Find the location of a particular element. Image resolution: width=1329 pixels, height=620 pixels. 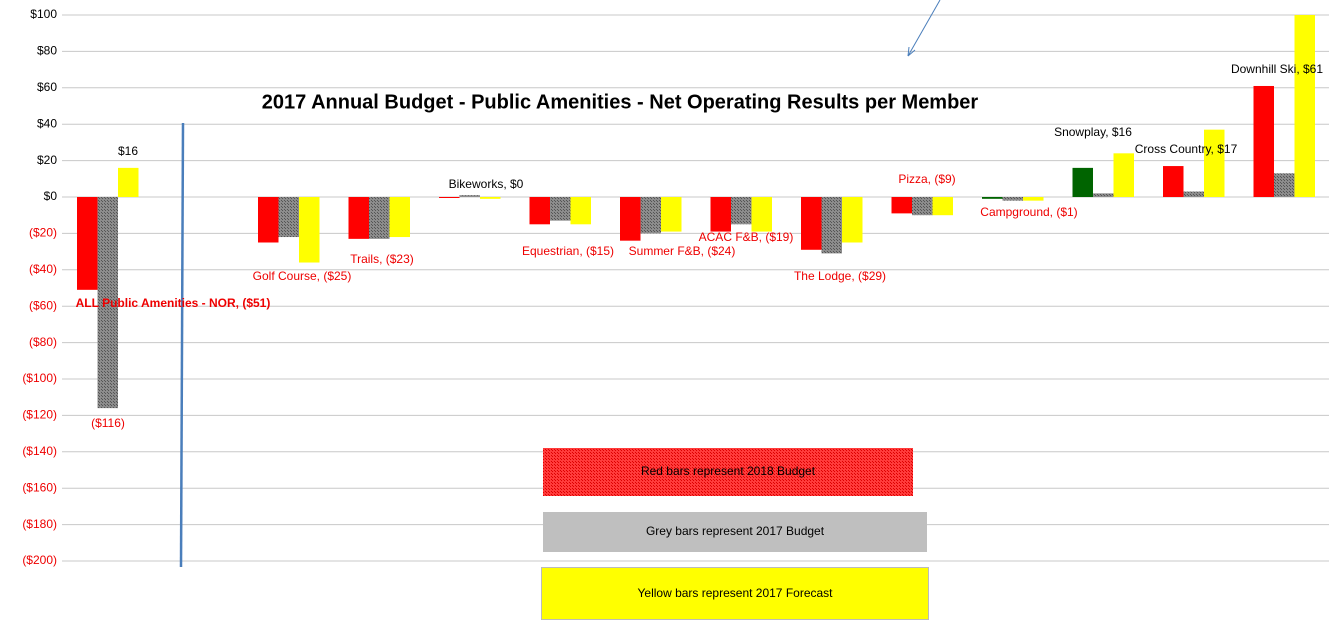

y-tick-label: ($160) is located at coordinates (39, 487).